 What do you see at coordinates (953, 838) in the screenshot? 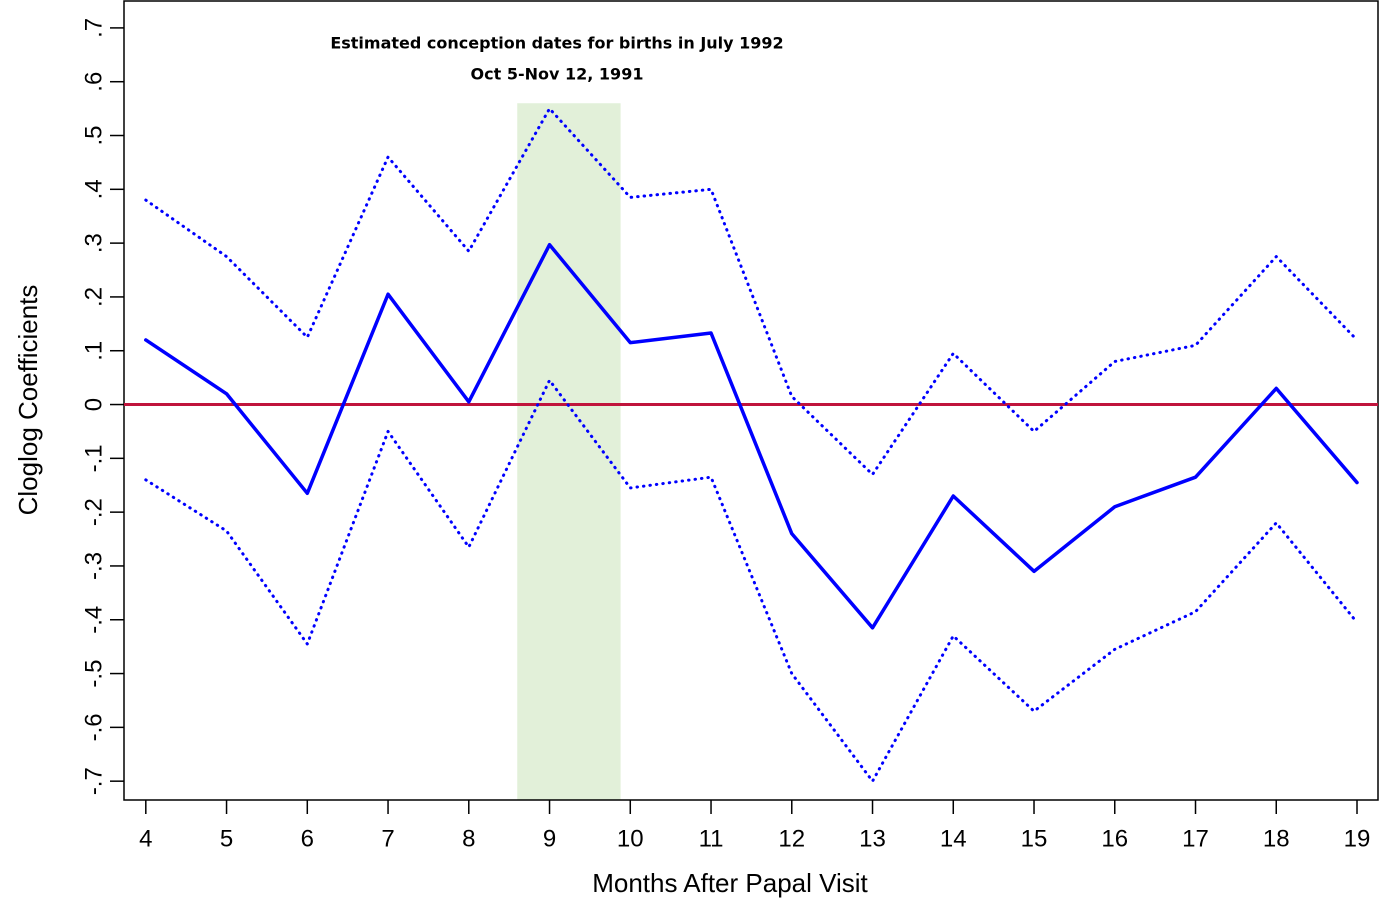
I see `x-tick-label: 14` at bounding box center [953, 838].